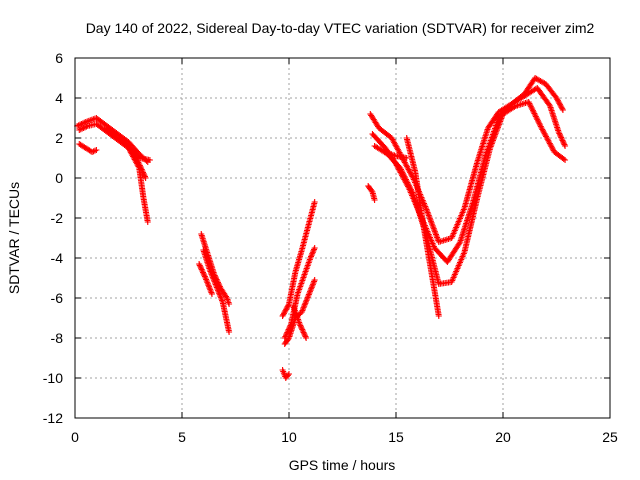  Describe the element at coordinates (503, 437) in the screenshot. I see `x-tick-label: 20` at that location.